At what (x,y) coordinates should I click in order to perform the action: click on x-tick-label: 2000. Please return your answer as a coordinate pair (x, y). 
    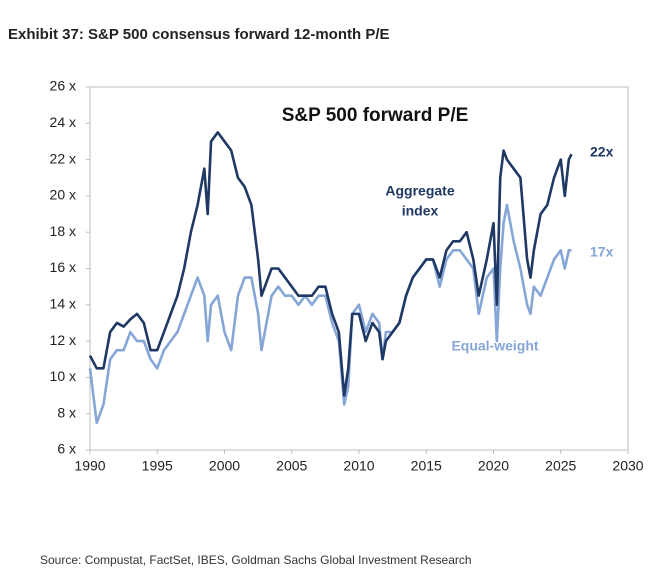
    Looking at the image, I should click on (224, 466).